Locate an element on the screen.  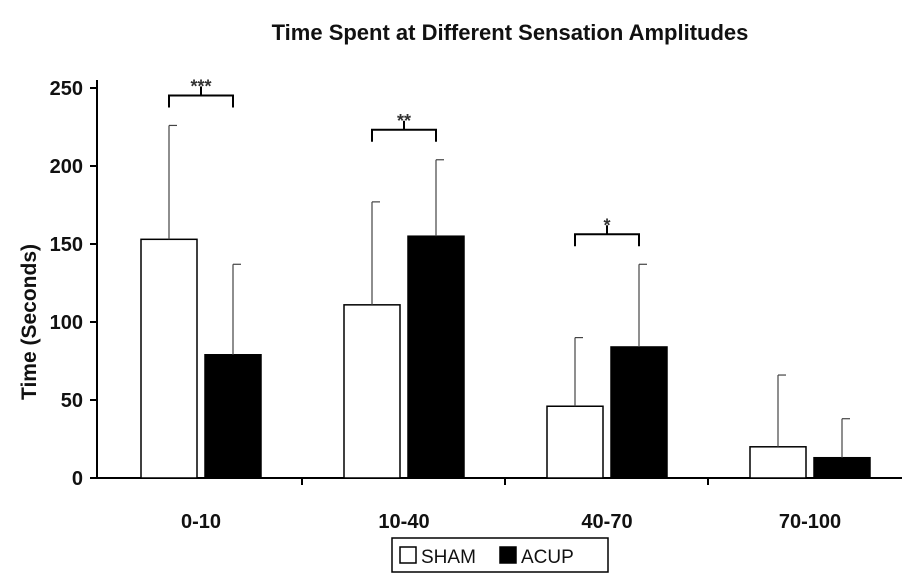
legend: SHAM ACUP is located at coordinates (500, 555).